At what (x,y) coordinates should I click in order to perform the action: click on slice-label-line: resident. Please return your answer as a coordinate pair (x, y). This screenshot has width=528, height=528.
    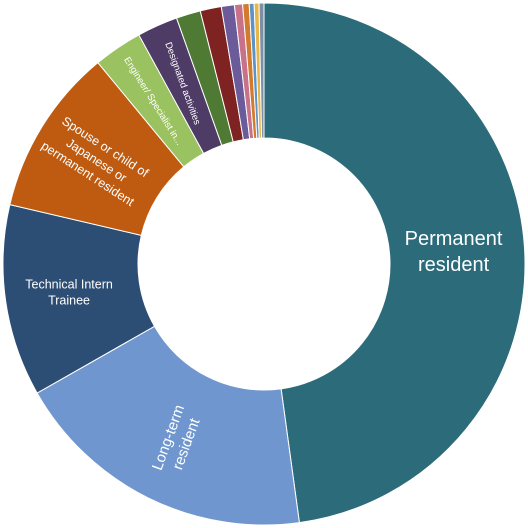
    Looking at the image, I should click on (454, 265).